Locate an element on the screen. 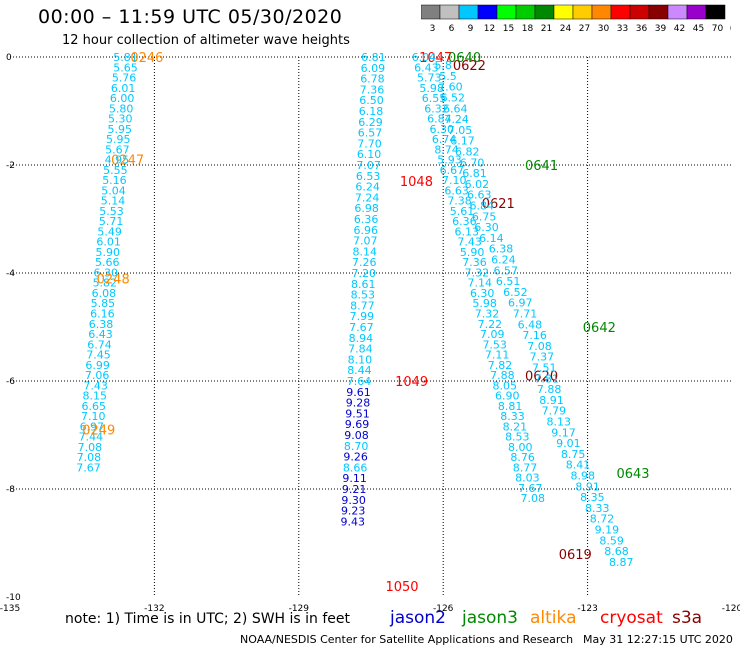  wave-height-value: 6.38 is located at coordinates (101, 324).